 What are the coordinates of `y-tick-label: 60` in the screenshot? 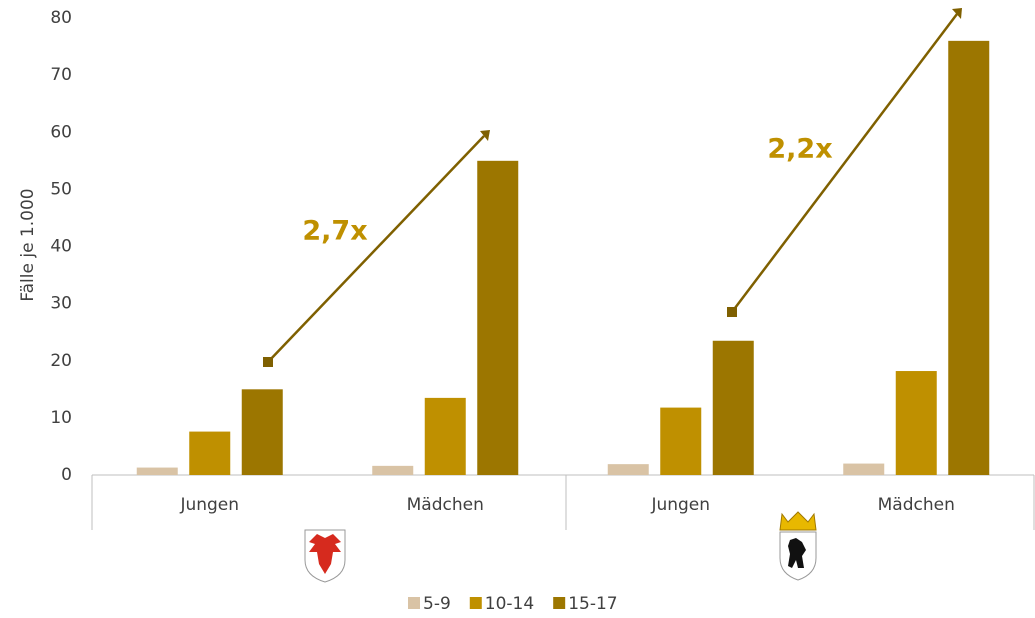 It's located at (61, 132).